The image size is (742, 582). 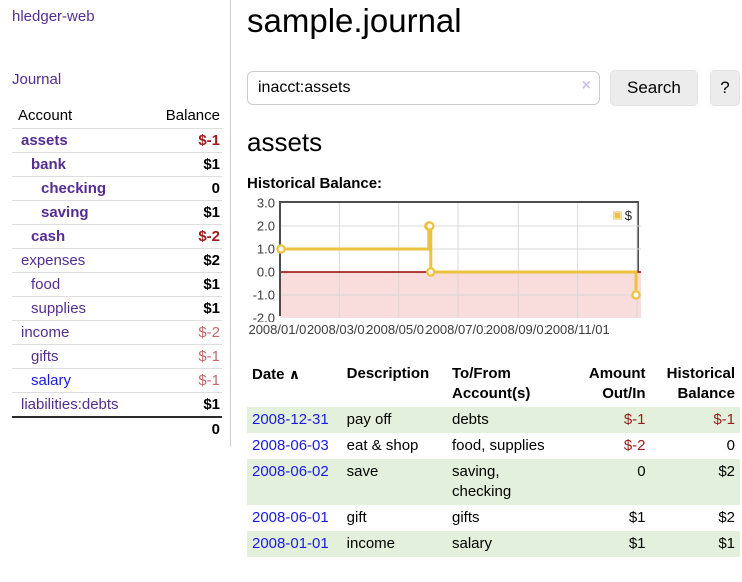 I want to click on y-tick-label: 2.0, so click(x=265, y=226).